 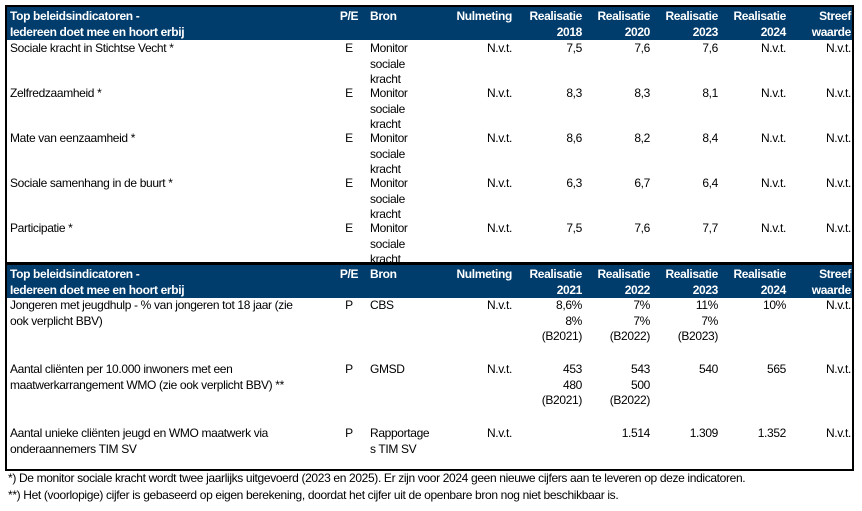 I want to click on cell-indicator: Sociale kracht in Stichtse Vecht *, so click(x=92, y=48).